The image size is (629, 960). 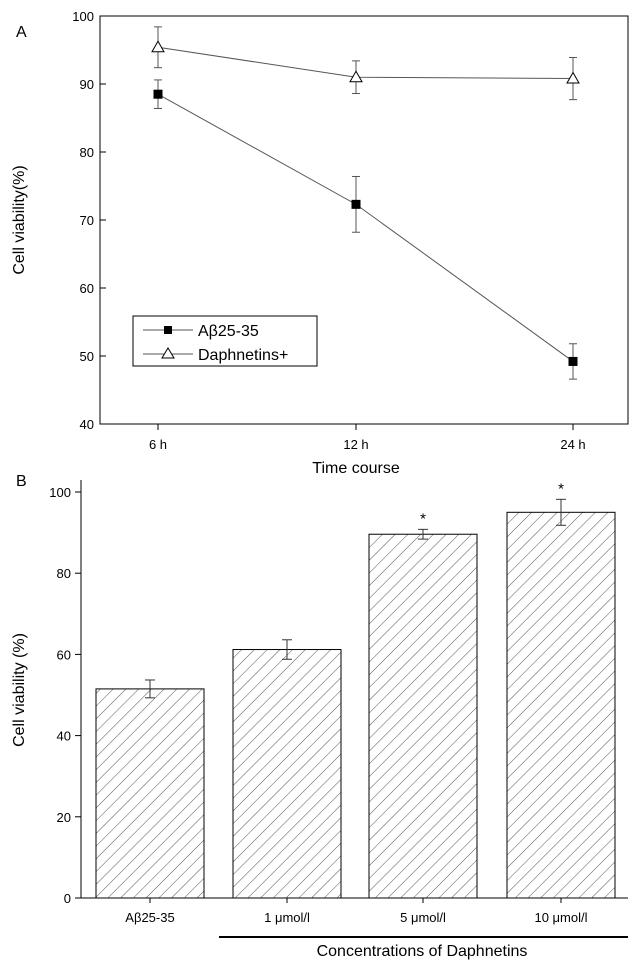 What do you see at coordinates (67, 898) in the screenshot?
I see `y-tick-label: 0` at bounding box center [67, 898].